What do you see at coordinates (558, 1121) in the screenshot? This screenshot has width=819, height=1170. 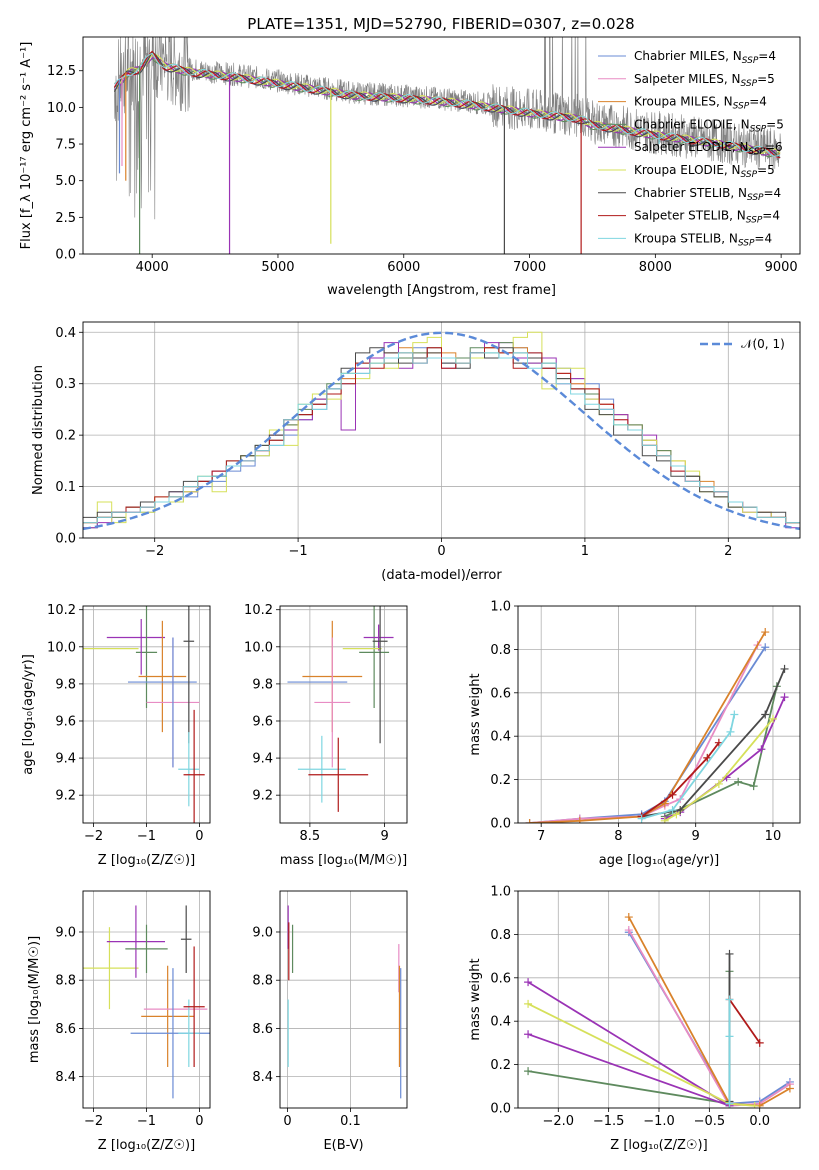 I see `x-tick-label: −2.0` at bounding box center [558, 1121].